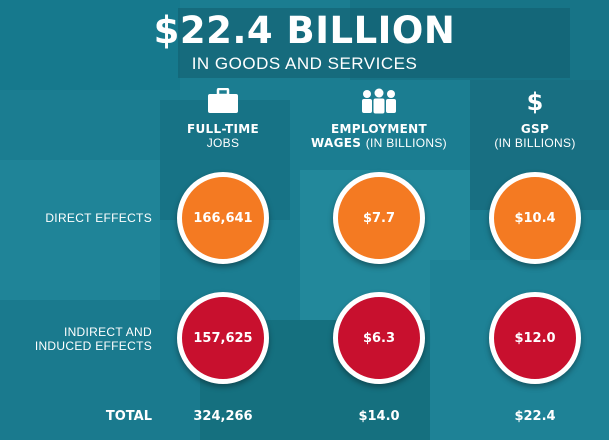  What do you see at coordinates (223, 143) in the screenshot?
I see `column-subtitle: JOBS` at bounding box center [223, 143].